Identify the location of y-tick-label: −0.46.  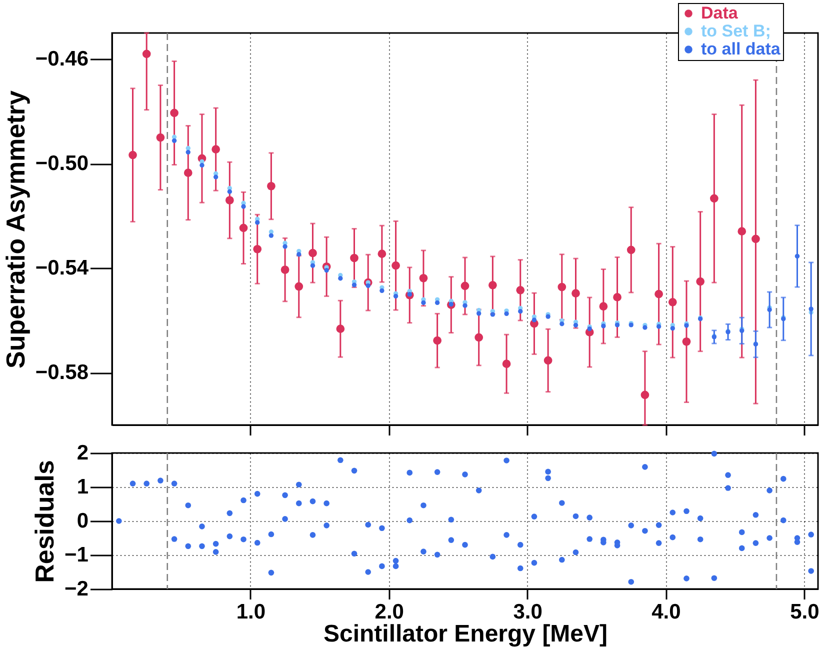
(61, 59).